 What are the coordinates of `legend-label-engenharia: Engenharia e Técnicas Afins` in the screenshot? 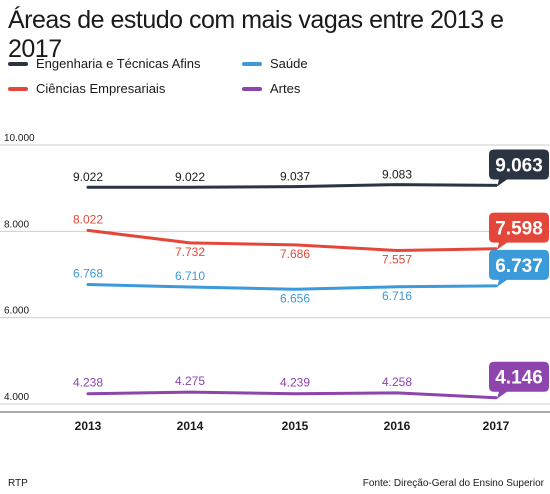 It's located at (118, 63).